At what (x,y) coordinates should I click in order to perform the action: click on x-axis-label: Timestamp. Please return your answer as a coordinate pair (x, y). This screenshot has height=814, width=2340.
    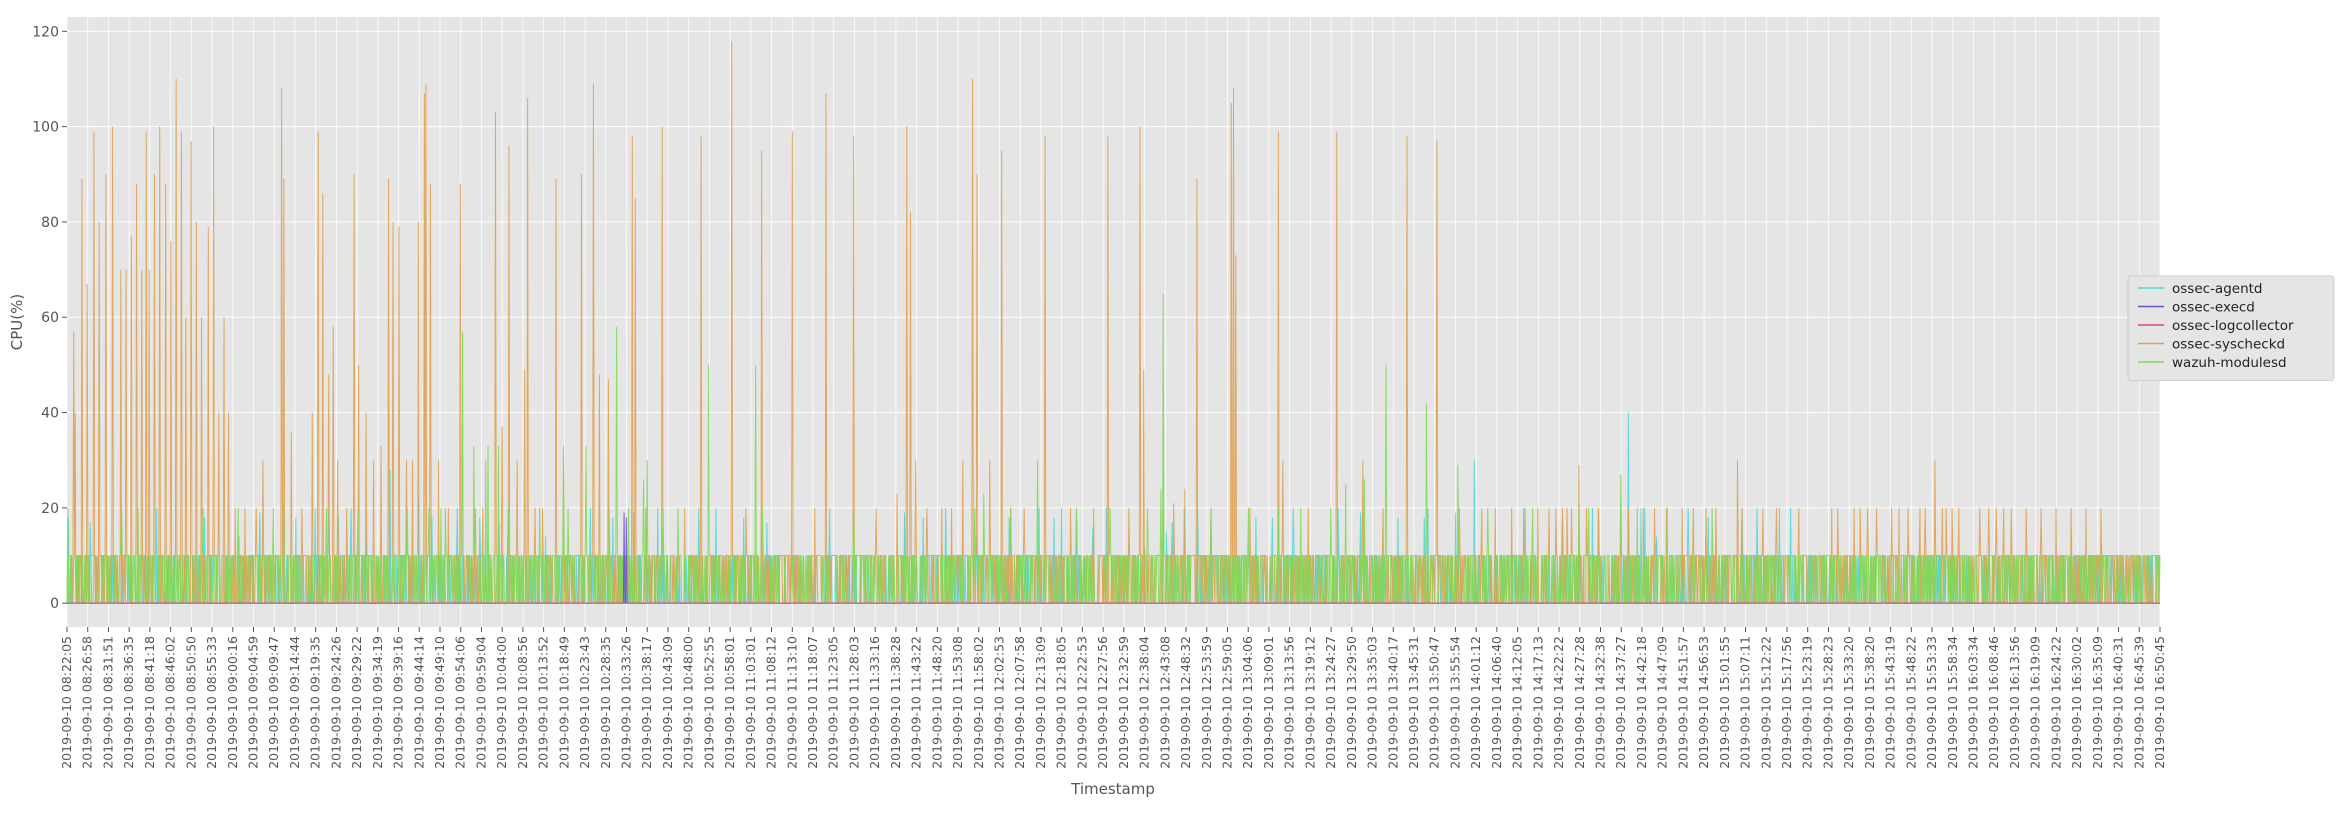
    Looking at the image, I should click on (1112, 789).